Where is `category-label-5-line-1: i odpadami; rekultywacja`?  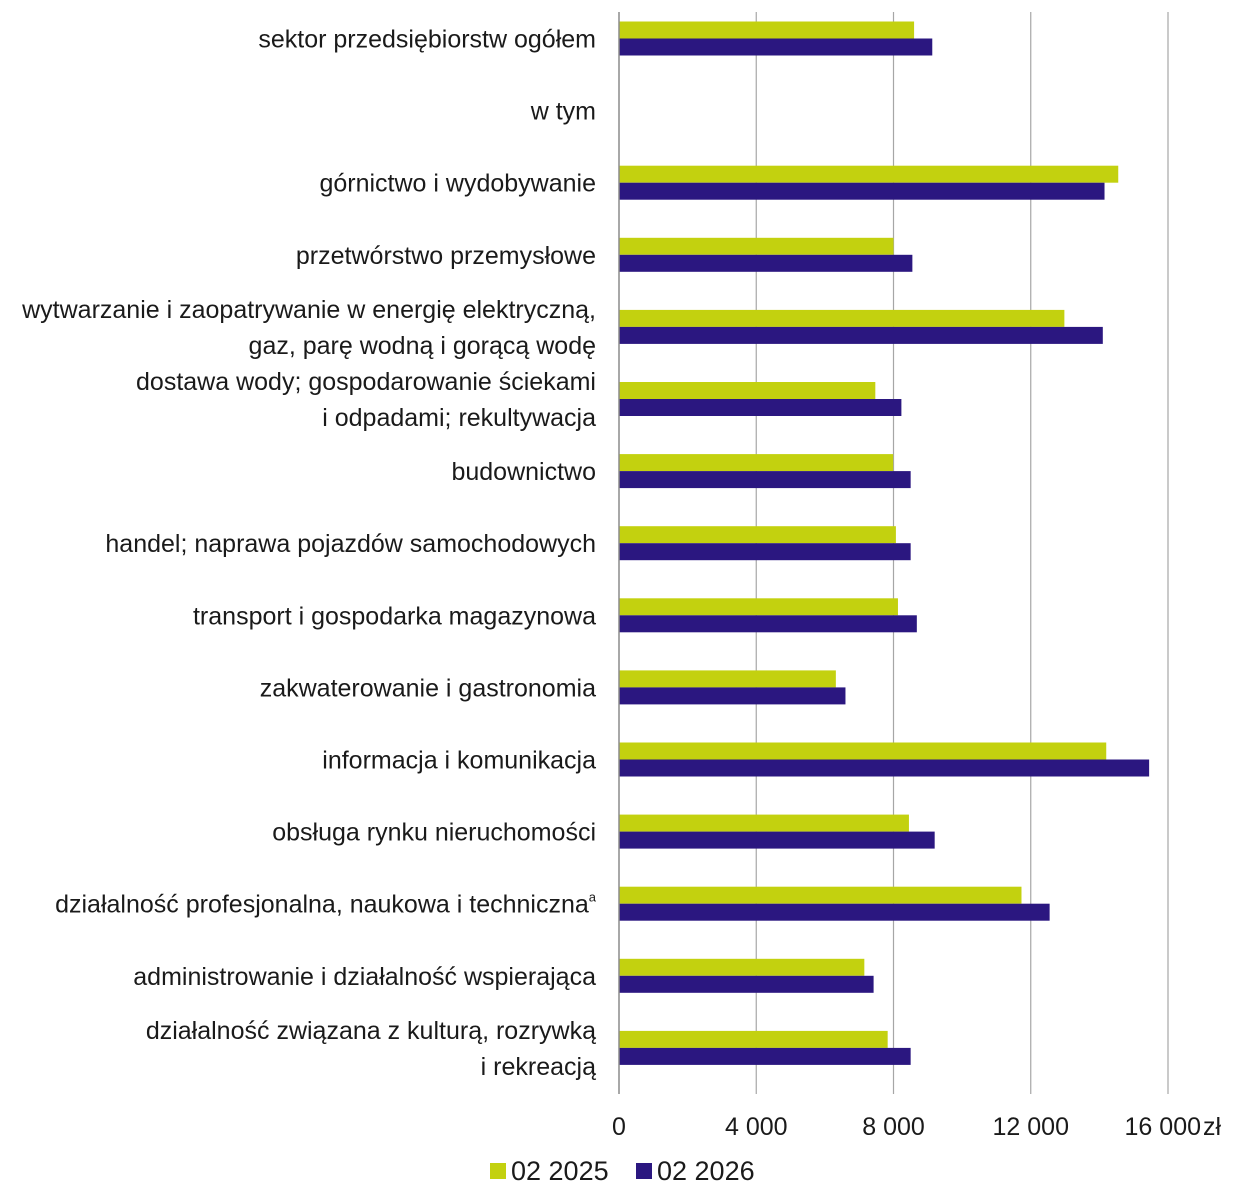
category-label-5-line-1: i odpadami; rekultywacja is located at coordinates (459, 418).